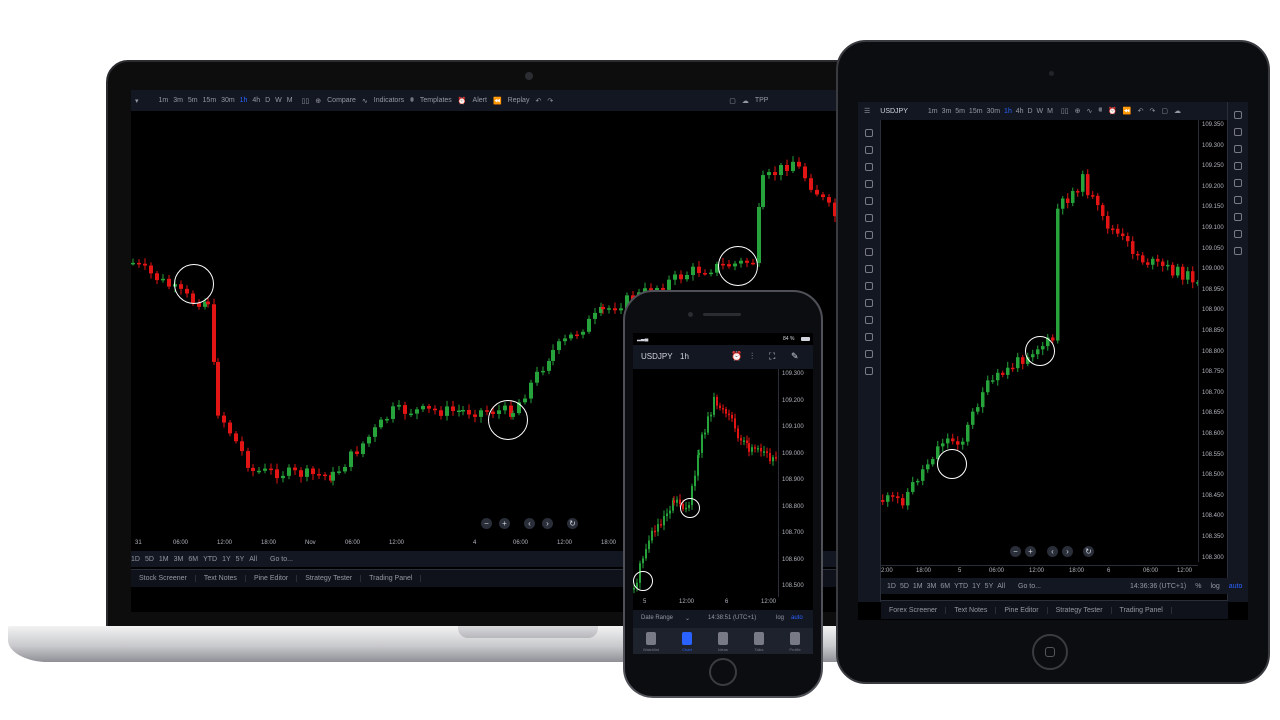 Image resolution: width=1280 pixels, height=720 pixels. Describe the element at coordinates (163, 578) in the screenshot. I see `tab-stock-screener: Stock Screener` at that location.